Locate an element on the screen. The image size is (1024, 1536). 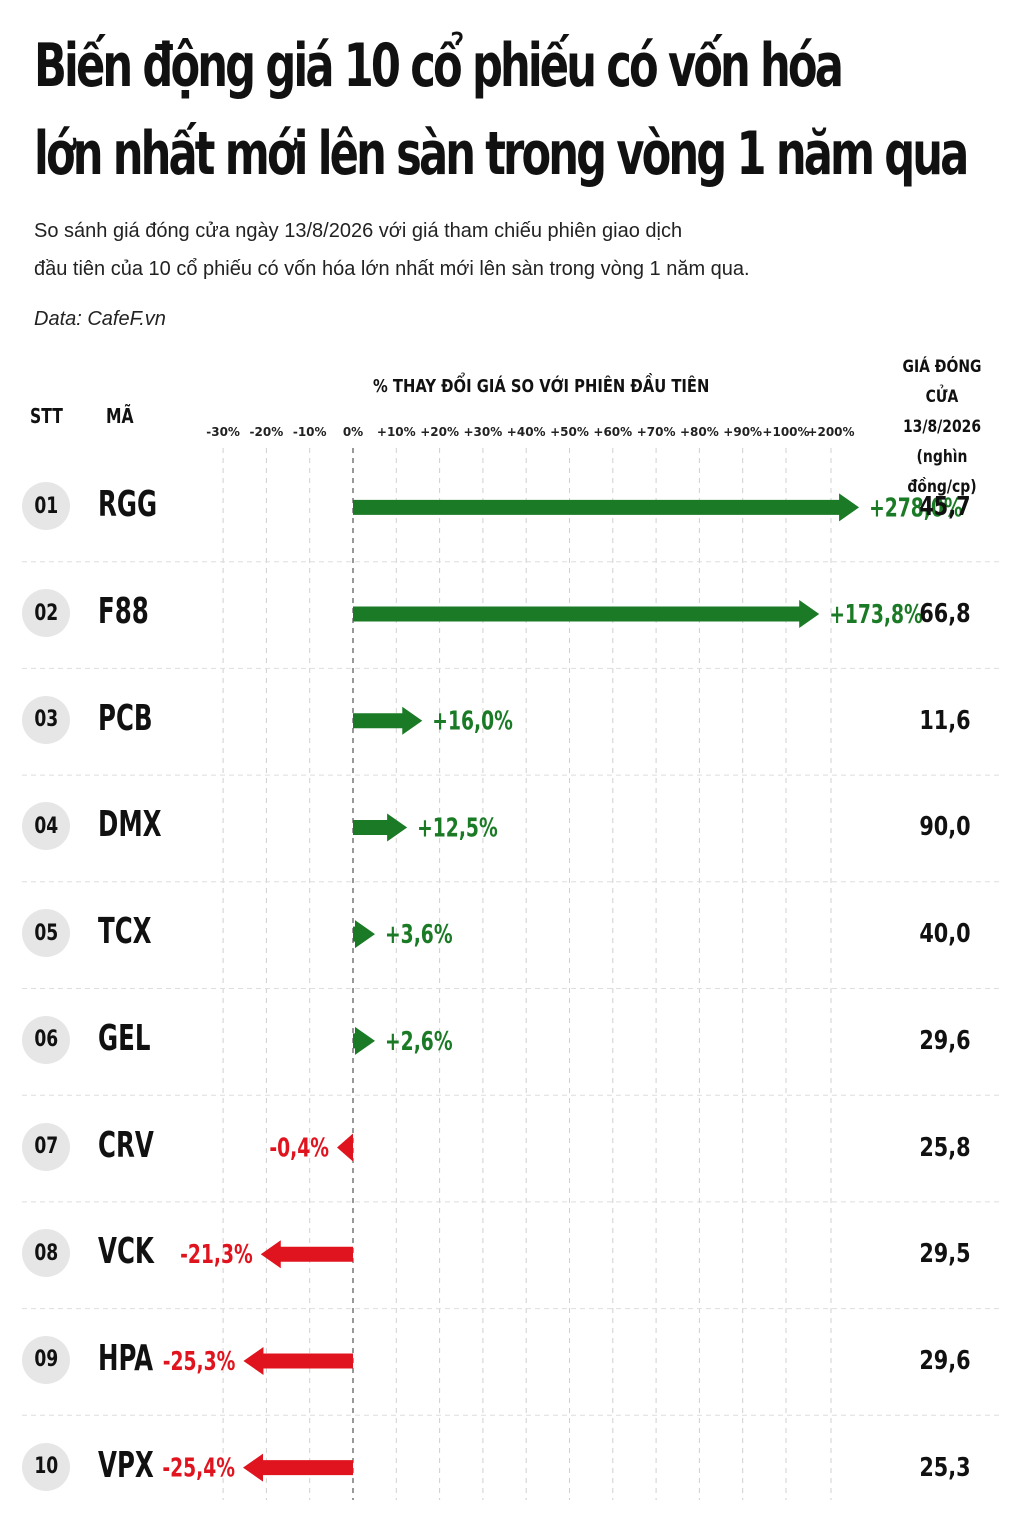
closing-price: 29,5 is located at coordinates (945, 1254).